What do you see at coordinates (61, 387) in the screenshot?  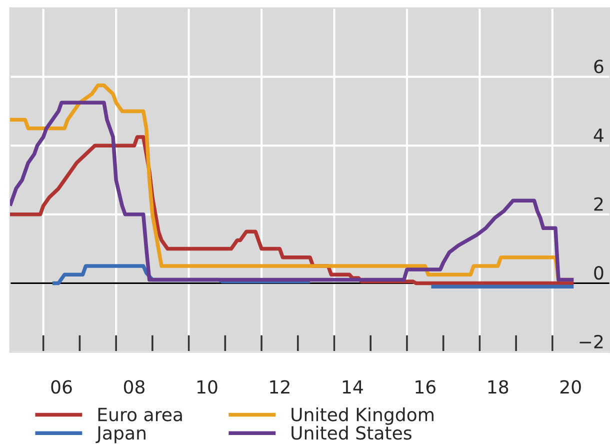 I see `x-tick-label: 06` at bounding box center [61, 387].